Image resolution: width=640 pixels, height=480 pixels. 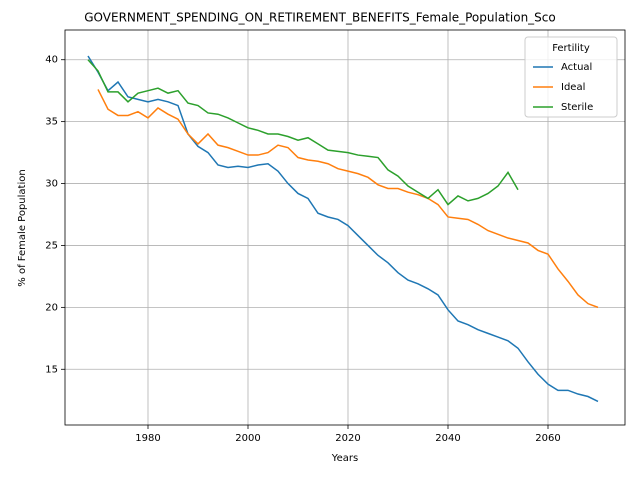 What do you see at coordinates (577, 107) in the screenshot?
I see `legend-label: Sterile` at bounding box center [577, 107].